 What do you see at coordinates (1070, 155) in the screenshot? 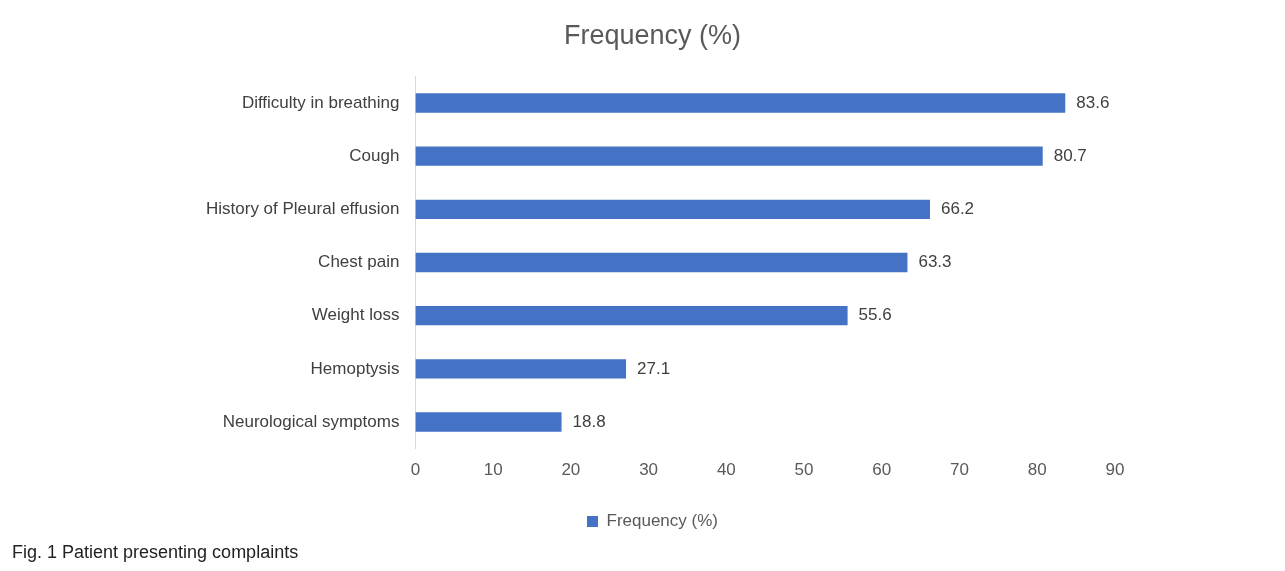
I see `data-label: 80.7` at bounding box center [1070, 155].